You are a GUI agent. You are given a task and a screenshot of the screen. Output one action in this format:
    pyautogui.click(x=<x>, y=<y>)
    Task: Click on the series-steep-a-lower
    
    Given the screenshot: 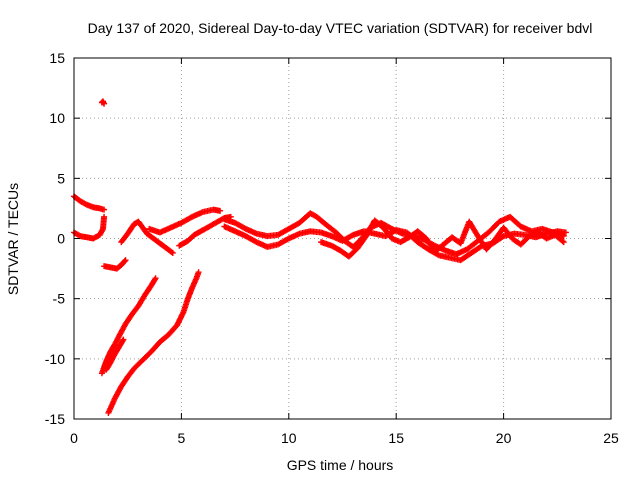 What is the action you would take?
    pyautogui.click(x=115, y=354)
    